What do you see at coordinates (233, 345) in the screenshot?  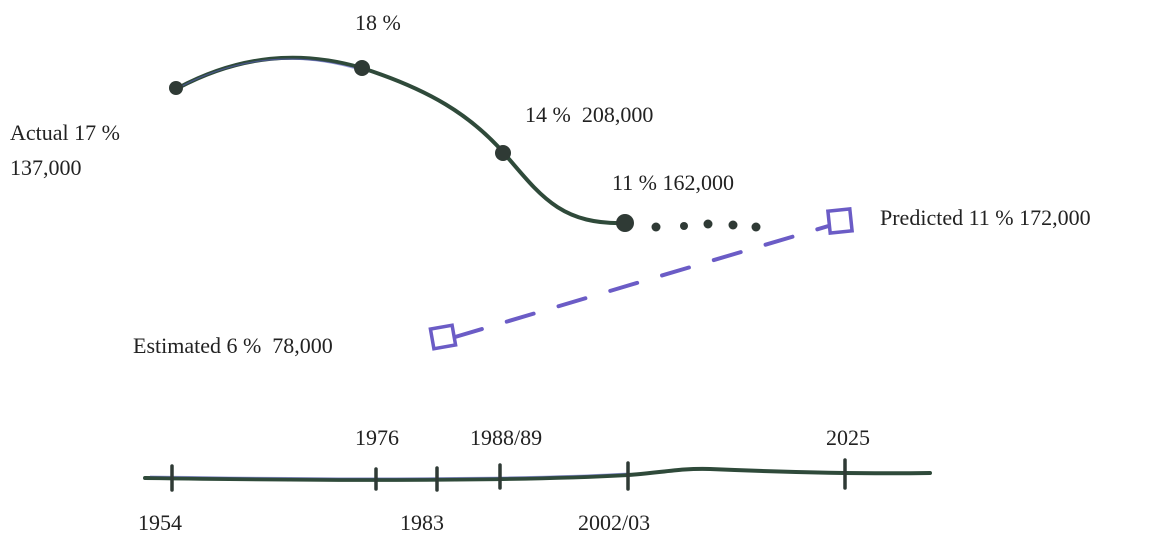 I see `label-estimated: Estimated 6 % 78,000` at bounding box center [233, 345].